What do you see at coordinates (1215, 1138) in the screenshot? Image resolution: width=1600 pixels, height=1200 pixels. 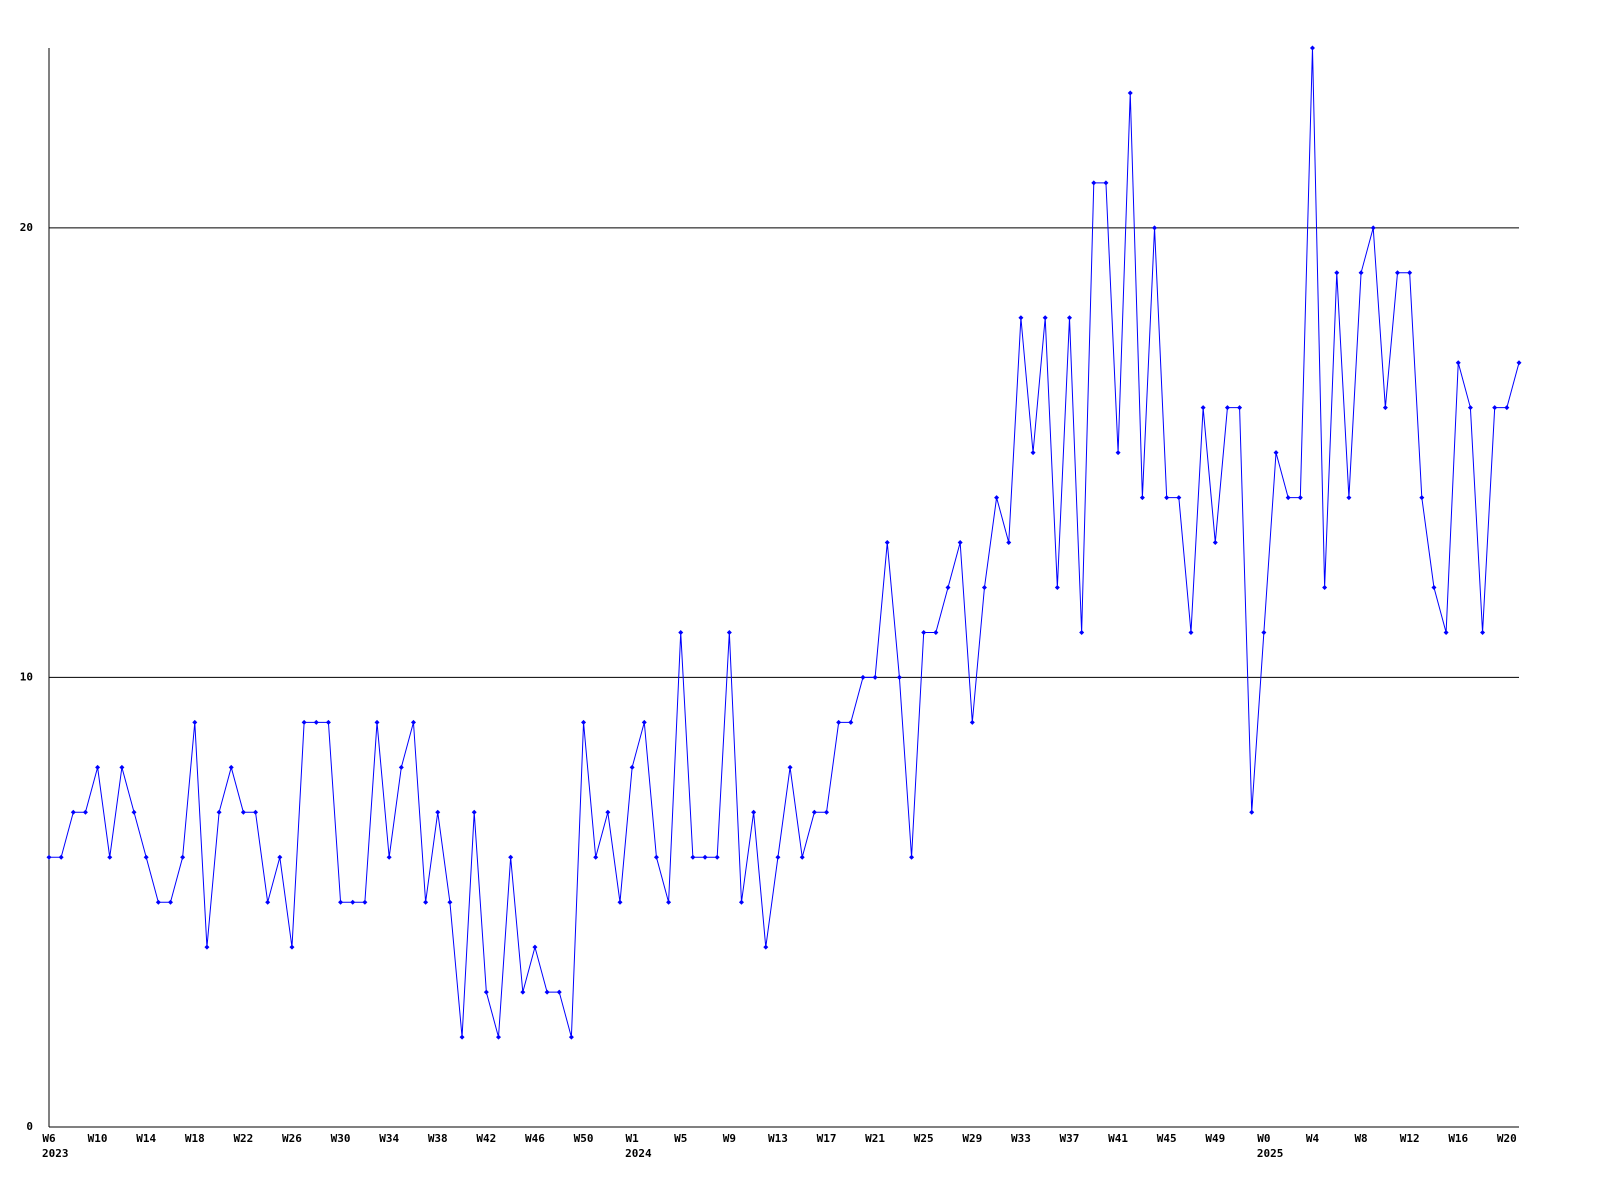 I see `x-tick-label: W49` at bounding box center [1215, 1138].